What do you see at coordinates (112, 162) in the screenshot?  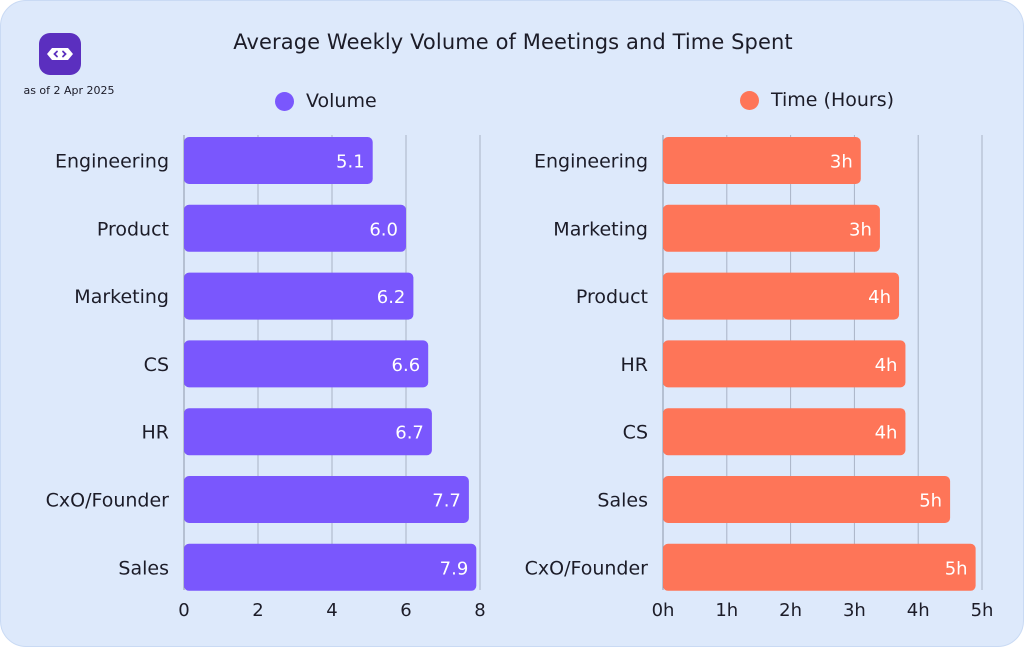 I see `volume-category-label: Engineering` at bounding box center [112, 162].